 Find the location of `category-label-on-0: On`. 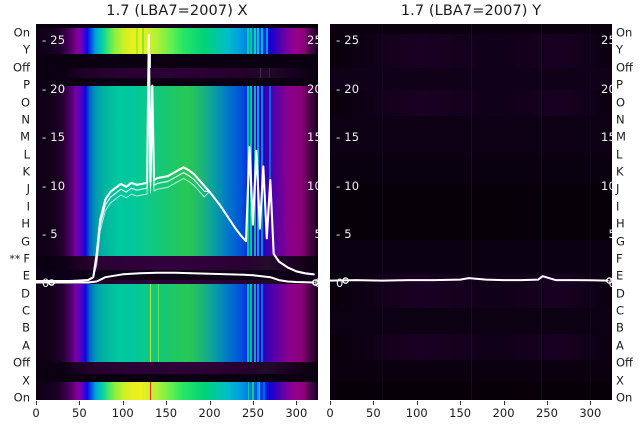

category-label-on-0: On is located at coordinates (624, 32).